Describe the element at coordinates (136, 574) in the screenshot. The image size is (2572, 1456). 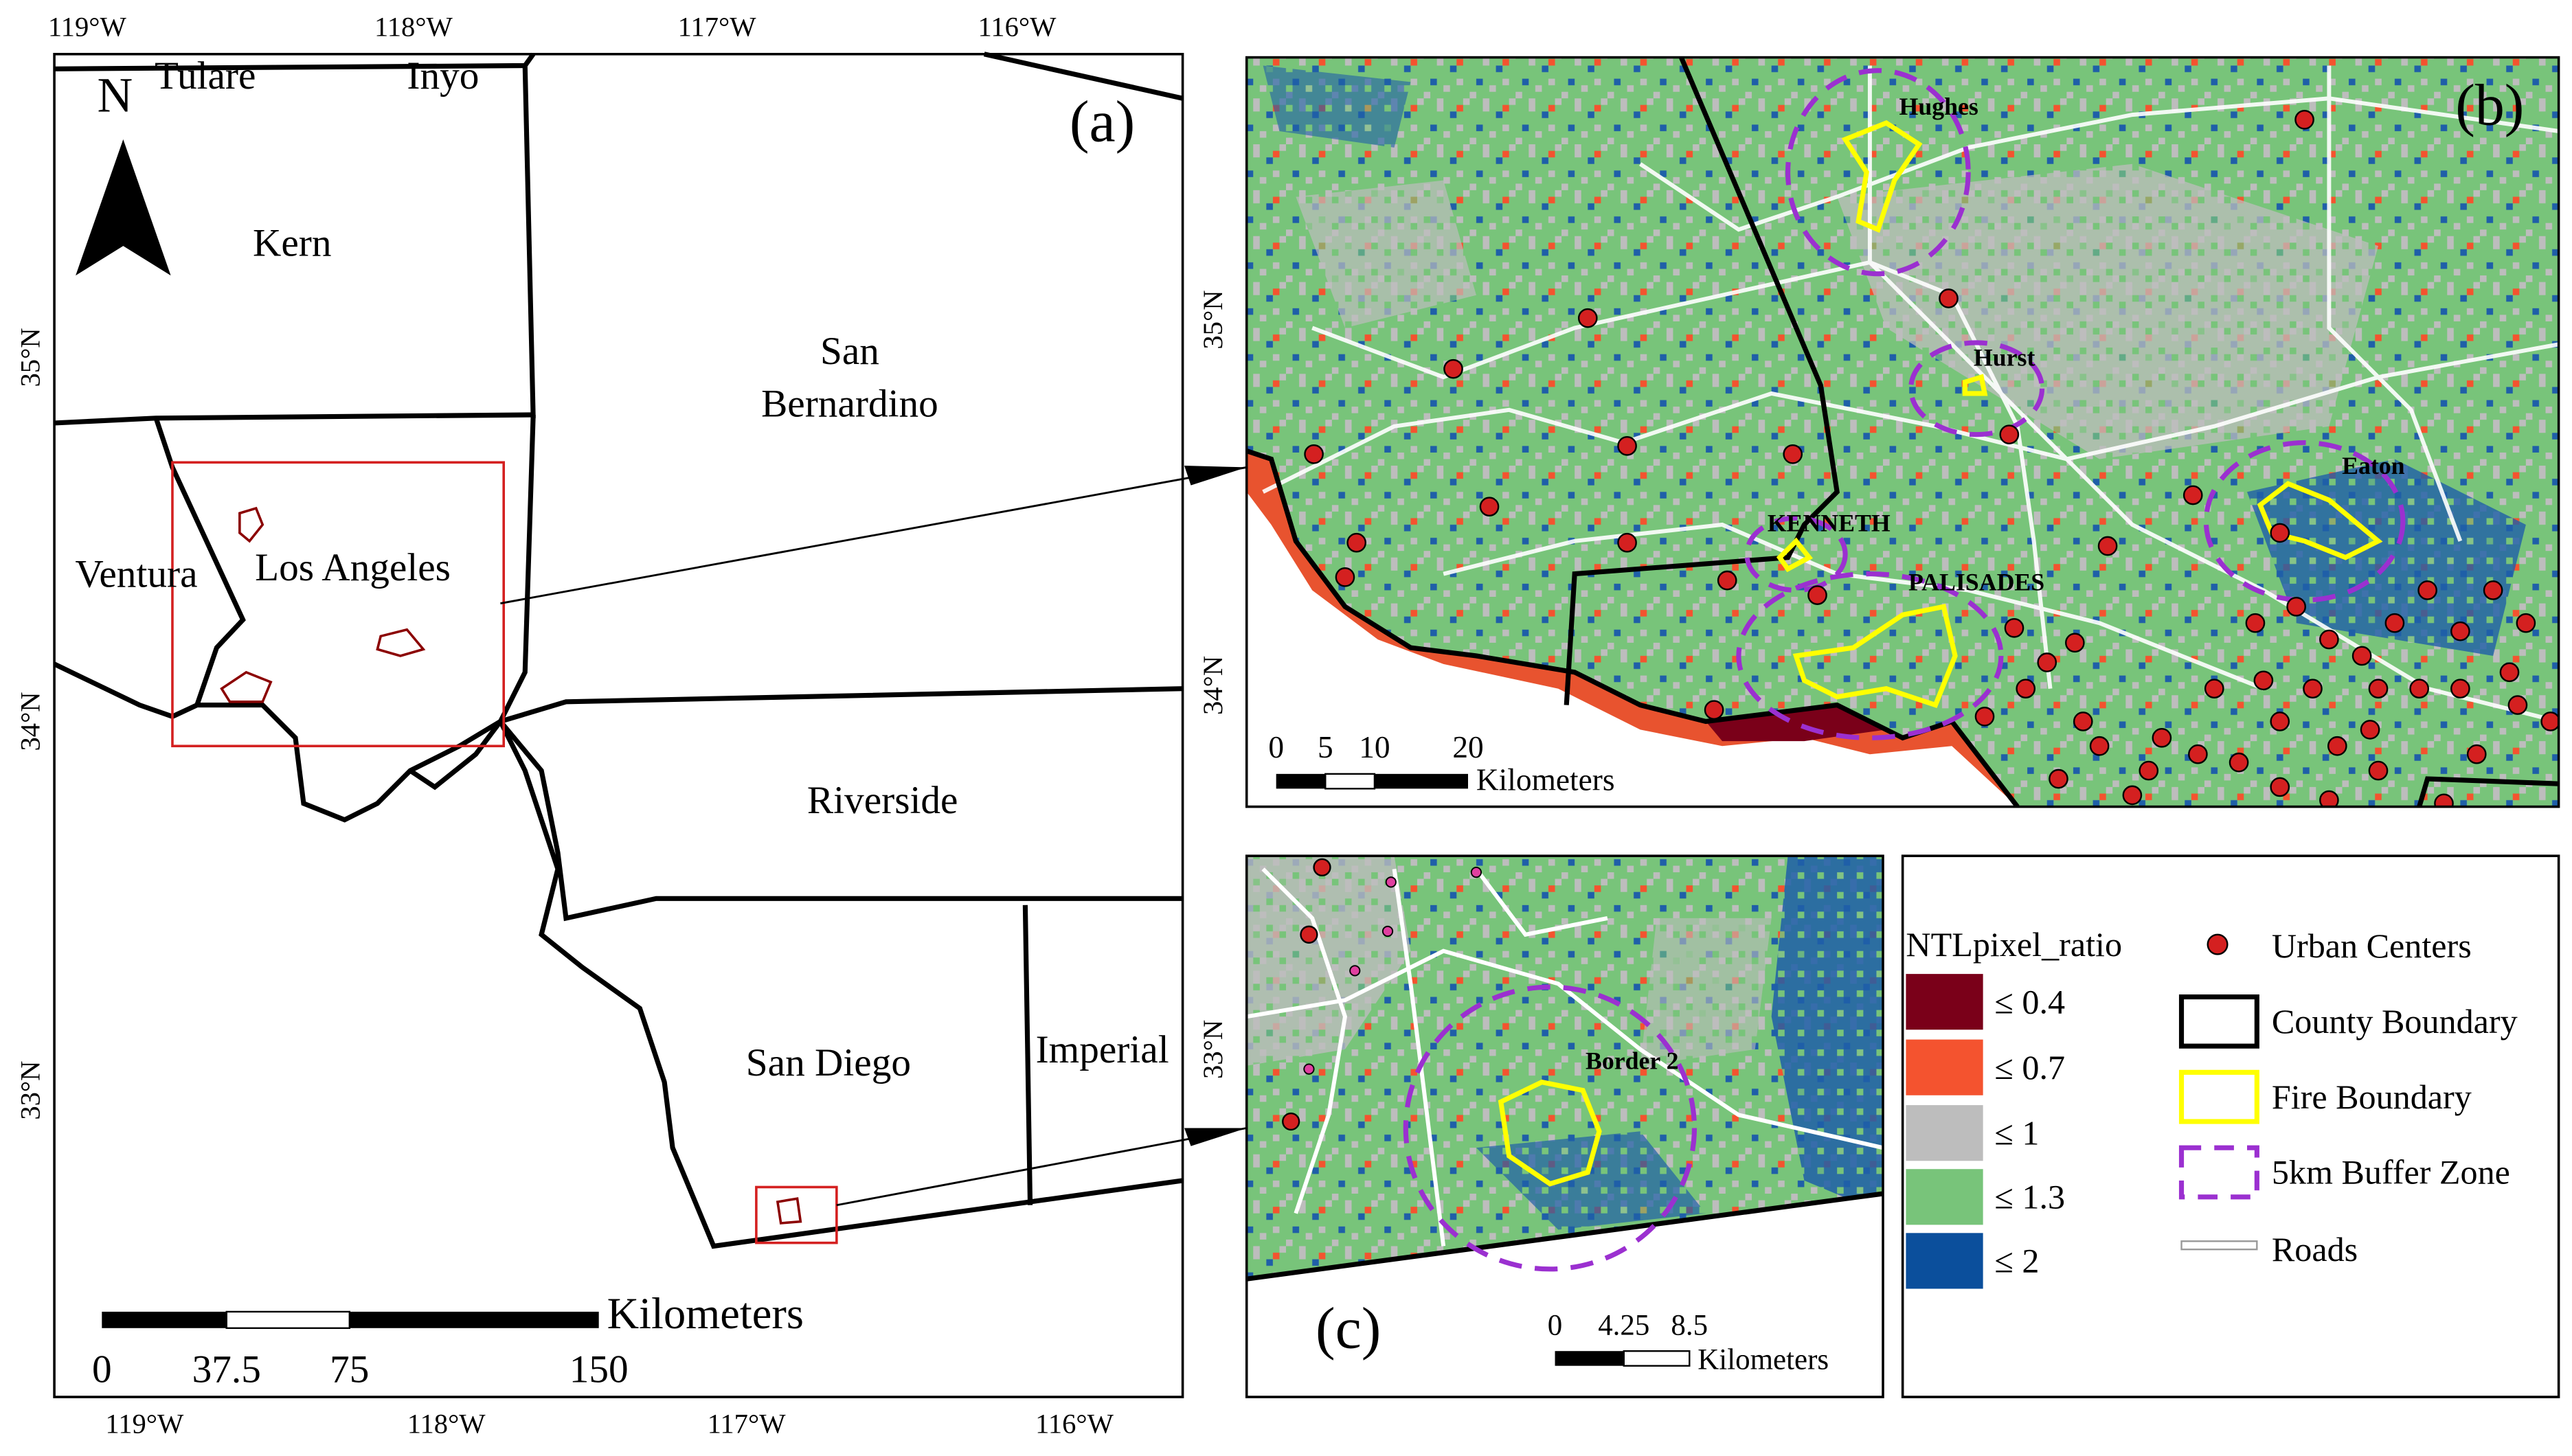
I see `county-label: Ventura` at that location.